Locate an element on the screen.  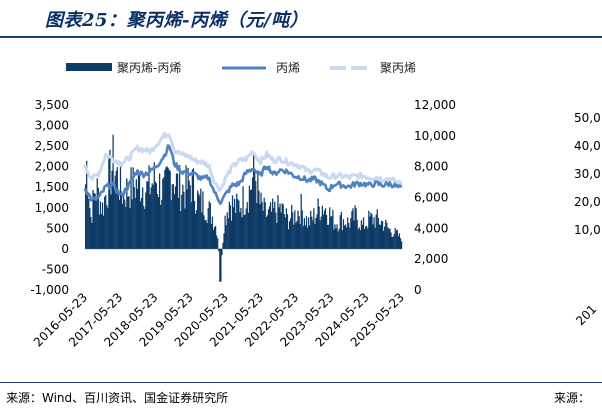
legend-label-spread: 聚丙烯-丙烯 is located at coordinates (149, 68).